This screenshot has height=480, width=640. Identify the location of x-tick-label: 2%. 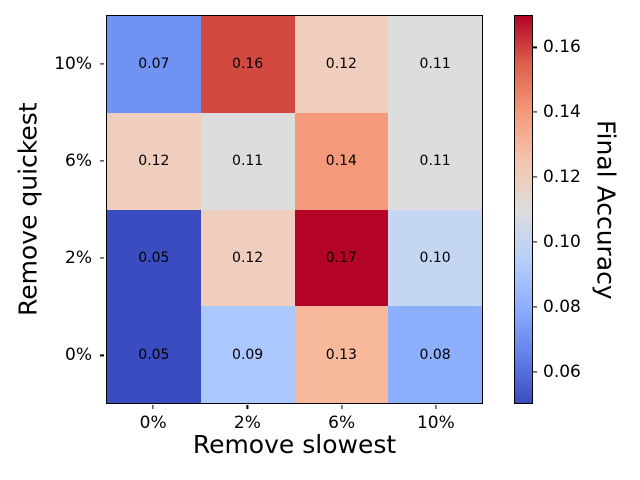
(247, 423).